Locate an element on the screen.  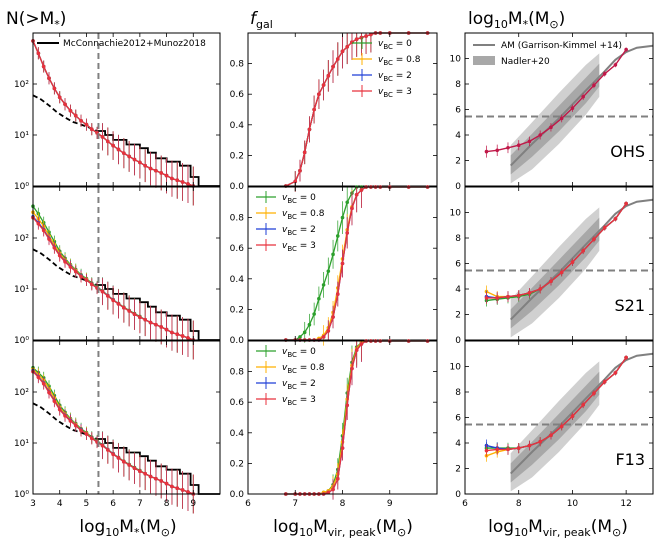
smhm-f13-series-line is located at coordinates (556, 404).